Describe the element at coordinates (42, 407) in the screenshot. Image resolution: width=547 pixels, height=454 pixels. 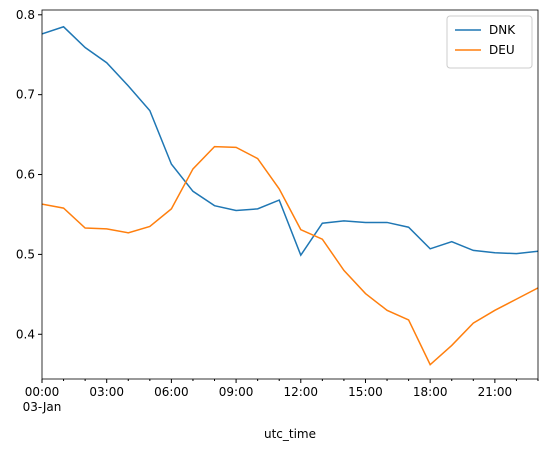
I see `x-date-label: 03-Jan` at that location.